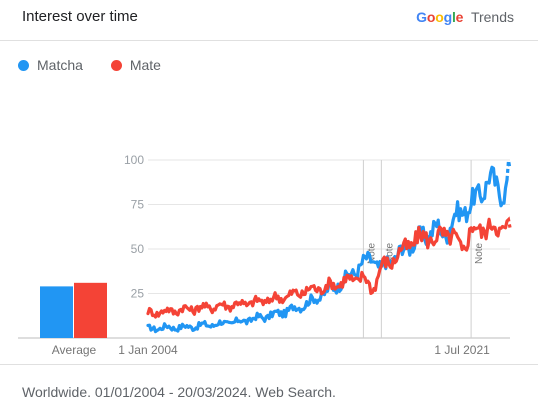 Image resolution: width=538 pixels, height=414 pixels. I want to click on legend-item-matcha: Matcha, so click(50, 65).